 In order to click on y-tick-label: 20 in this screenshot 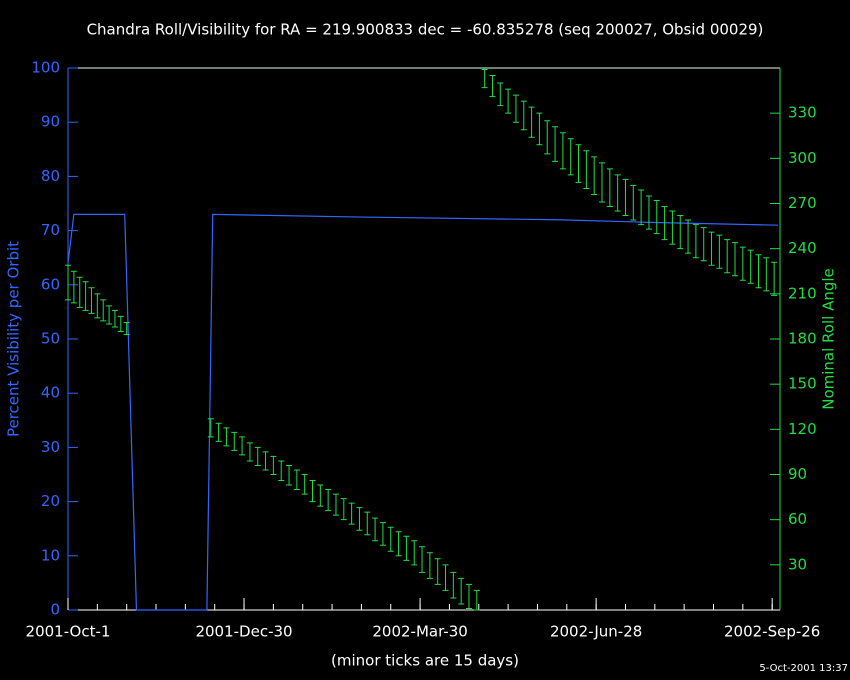, I will do `click(50, 501)`.